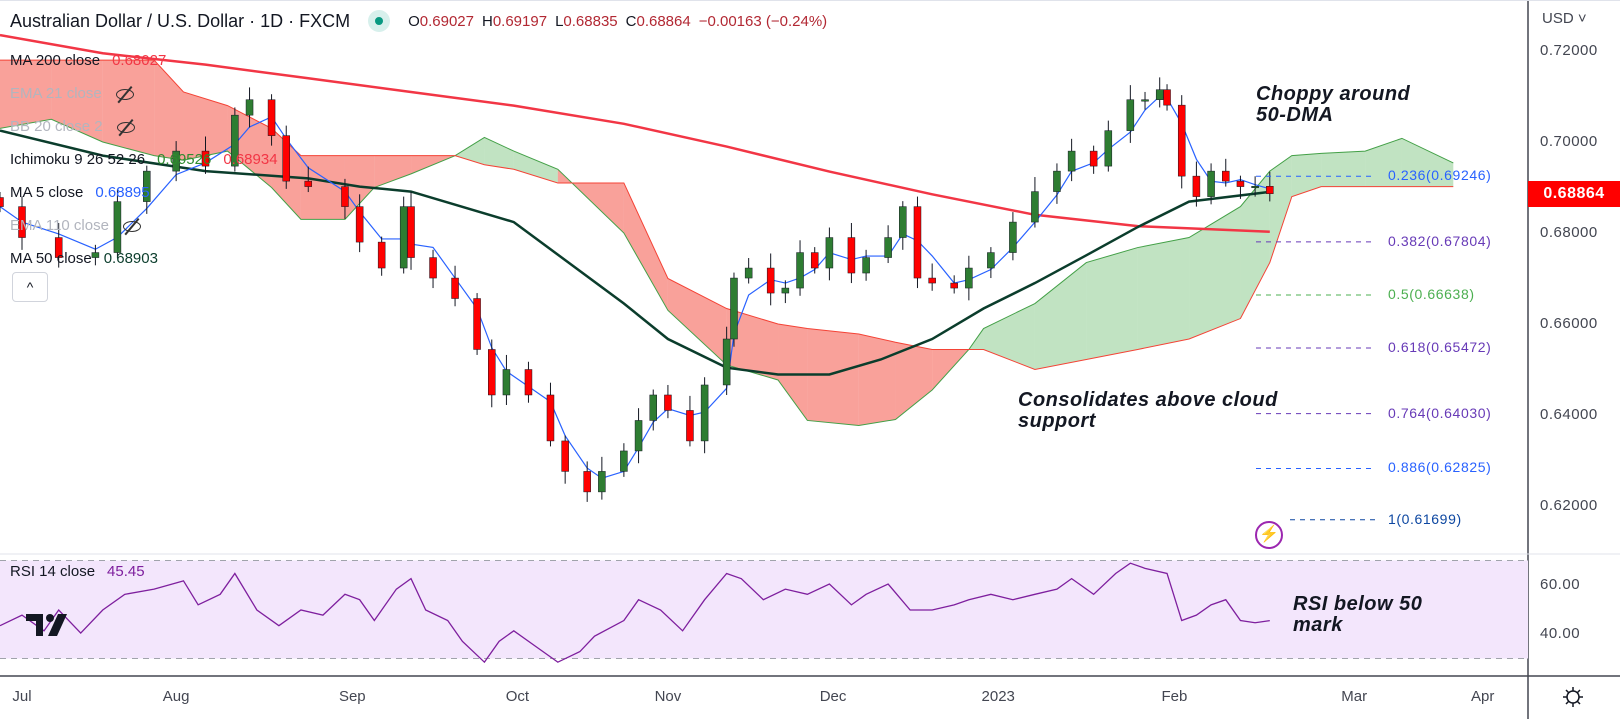 This screenshot has width=1620, height=719. I want to click on tradingview-logo-icon, so click(49, 625).